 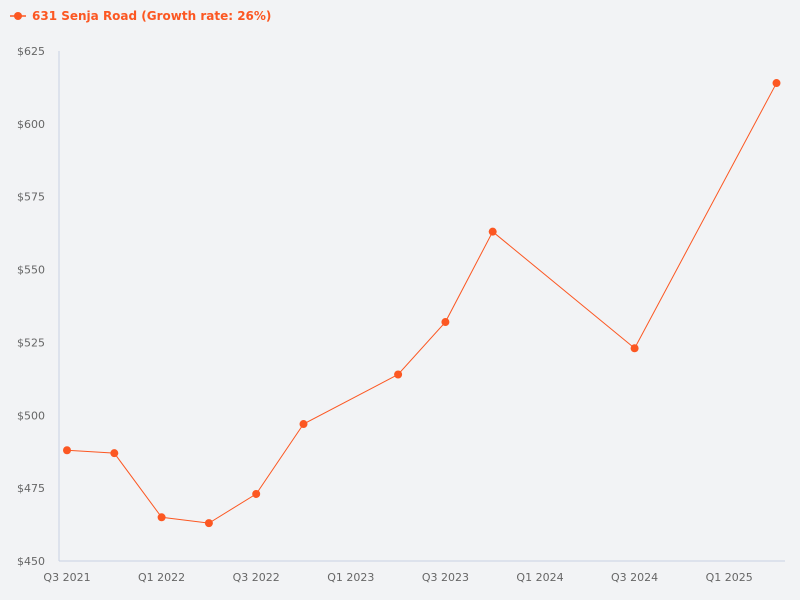 What do you see at coordinates (31, 51) in the screenshot?
I see `y-tick-label: $625` at bounding box center [31, 51].